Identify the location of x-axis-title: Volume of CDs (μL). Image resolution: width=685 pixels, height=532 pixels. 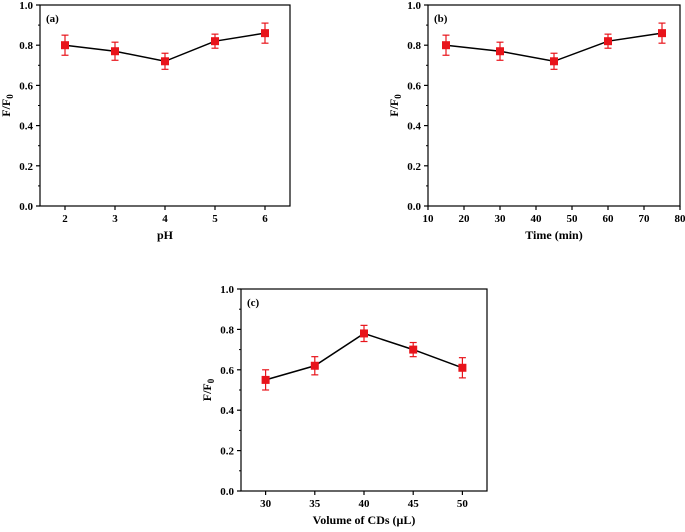
(364, 520).